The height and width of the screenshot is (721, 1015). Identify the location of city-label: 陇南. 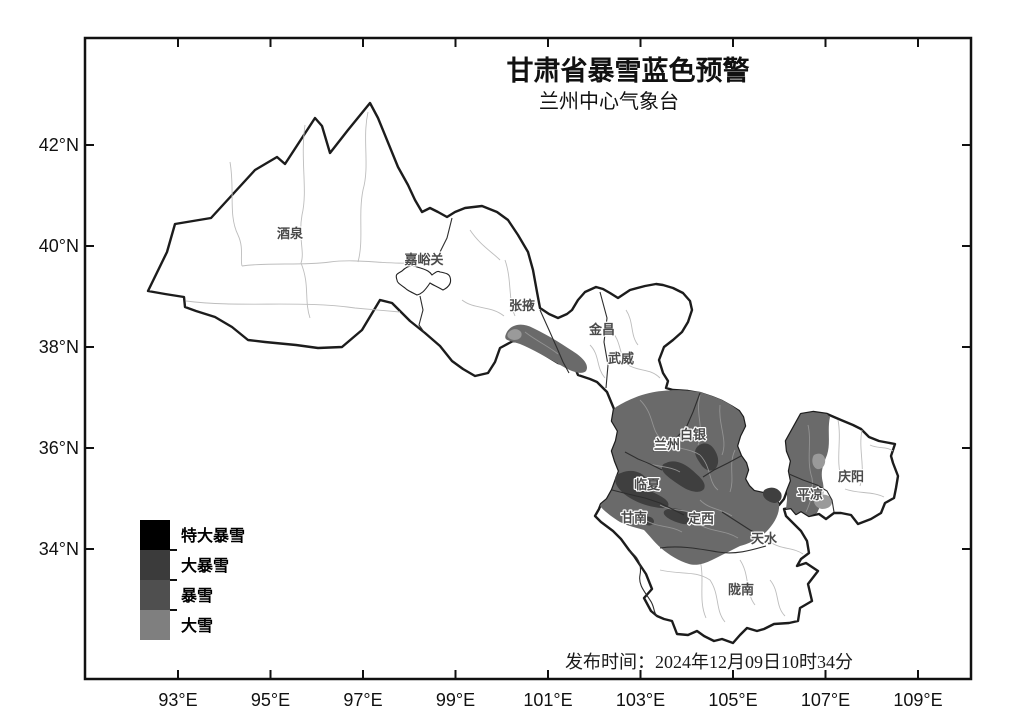
(741, 589).